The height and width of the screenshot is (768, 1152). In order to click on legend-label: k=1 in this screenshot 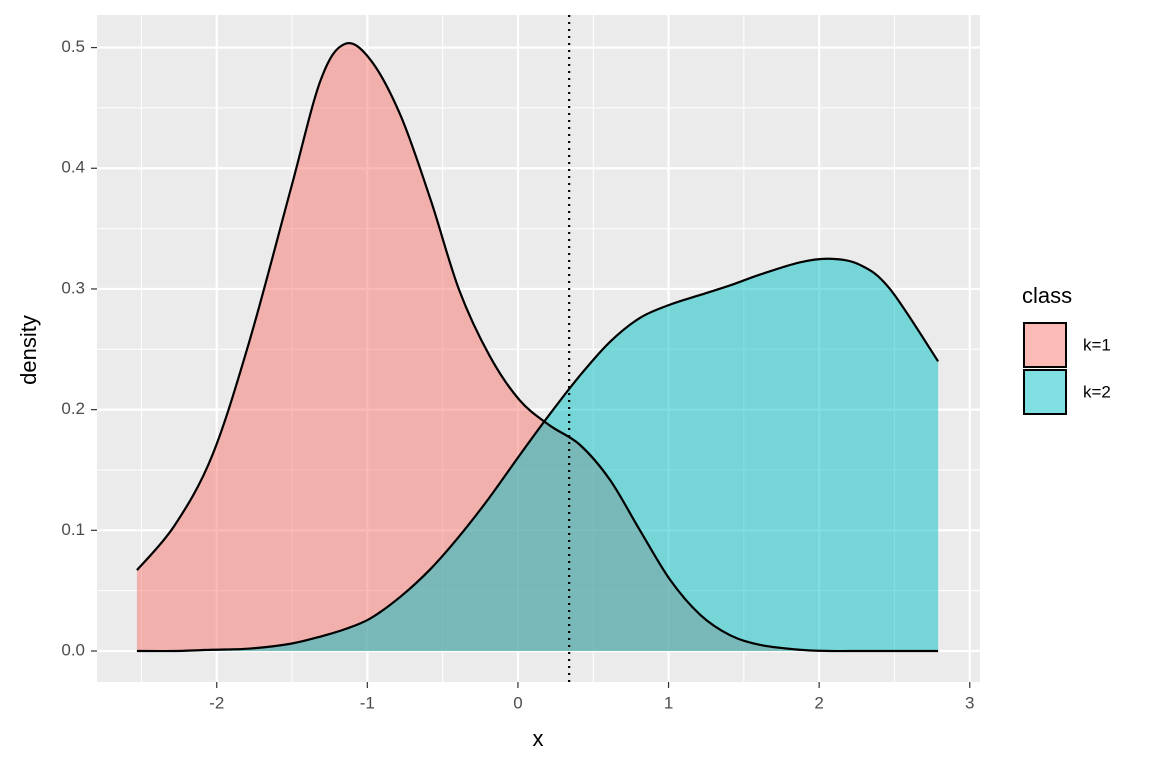, I will do `click(1097, 344)`.